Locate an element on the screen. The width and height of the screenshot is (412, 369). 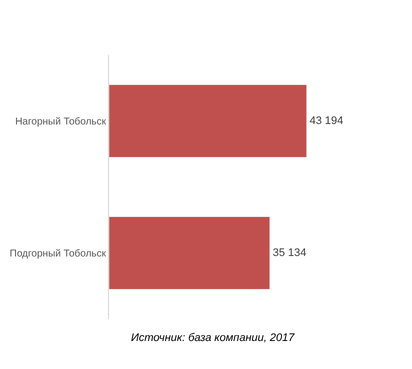
data-label: 43 194 is located at coordinates (327, 121).